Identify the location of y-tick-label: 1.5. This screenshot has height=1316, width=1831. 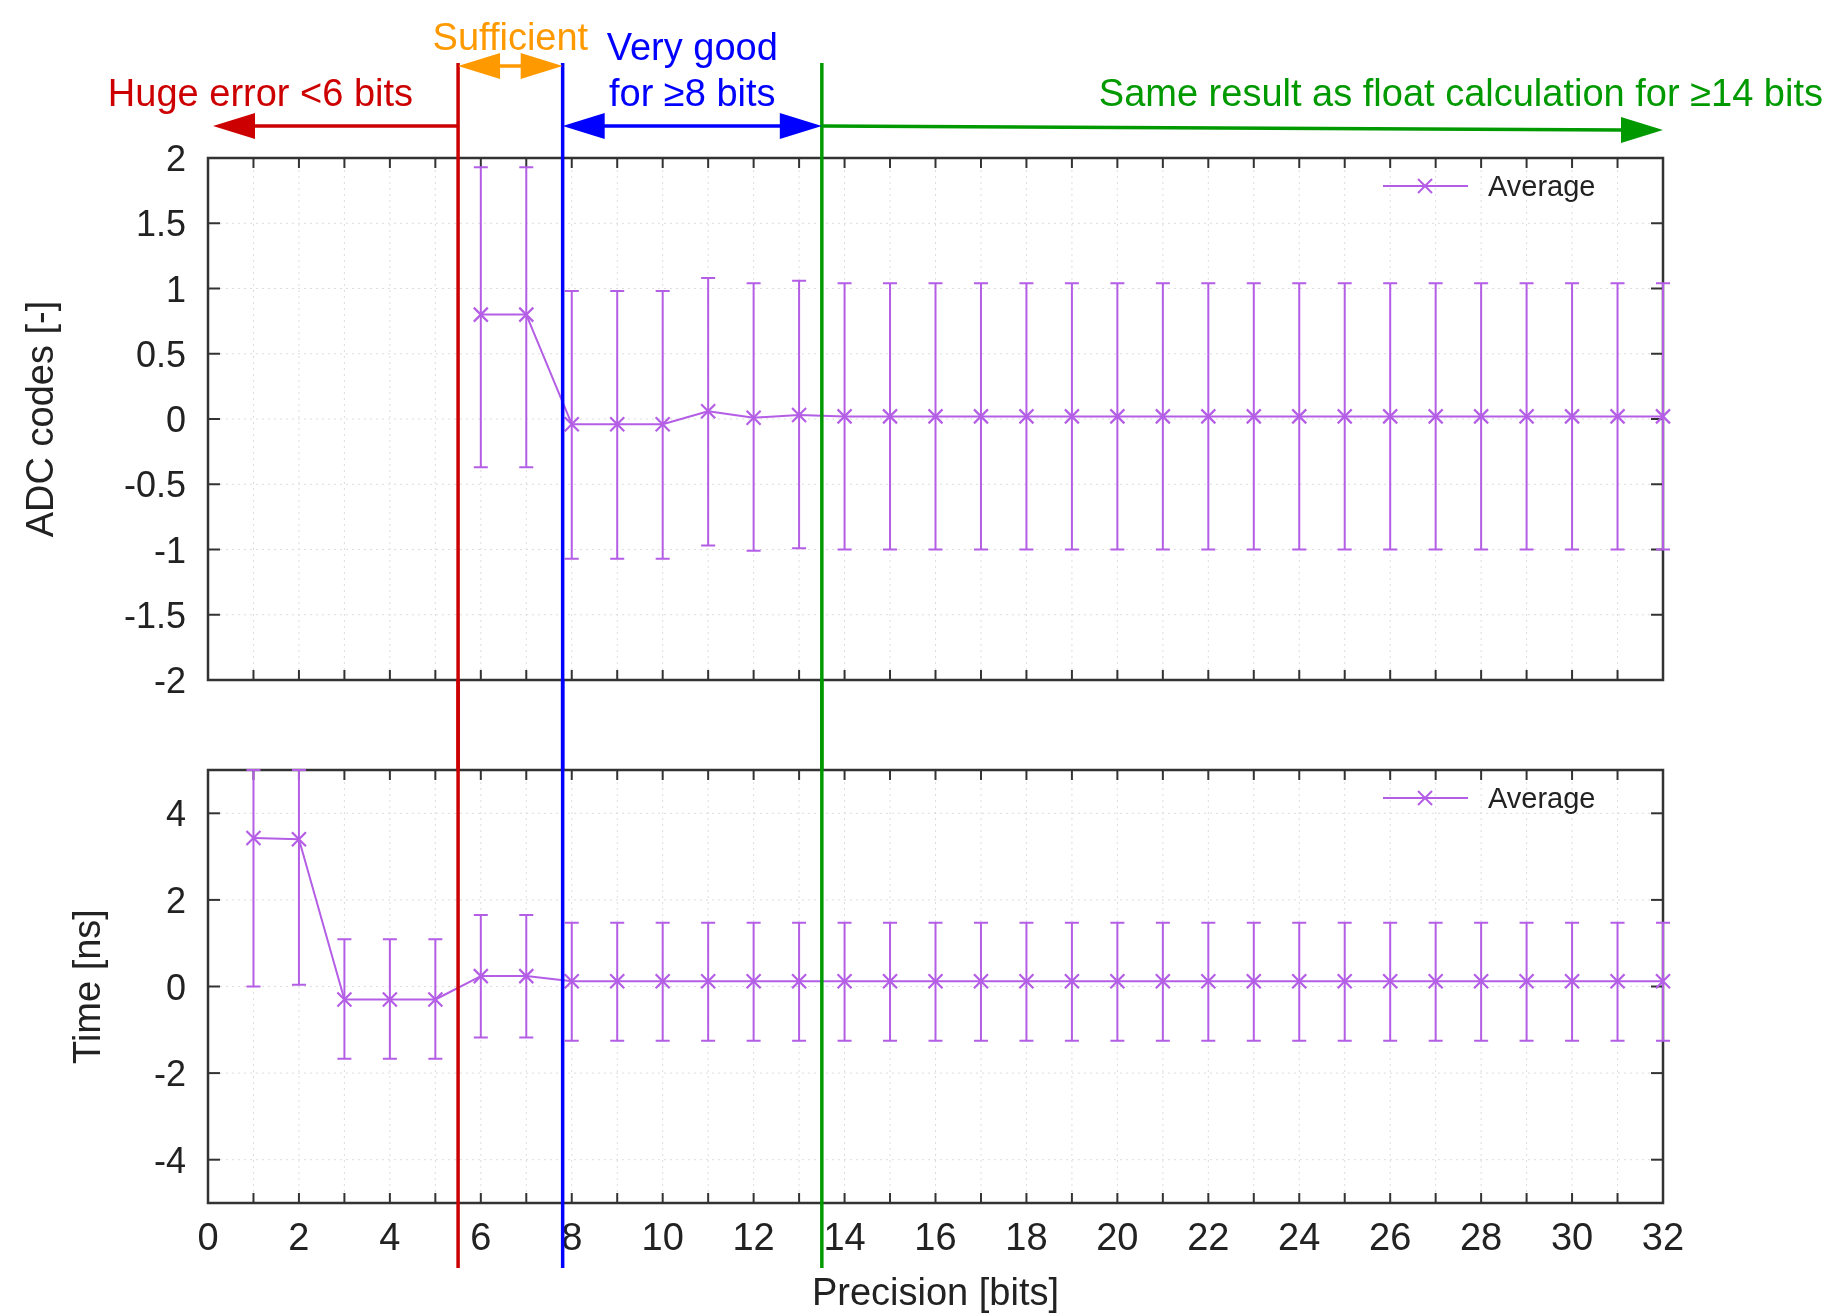
(160, 224).